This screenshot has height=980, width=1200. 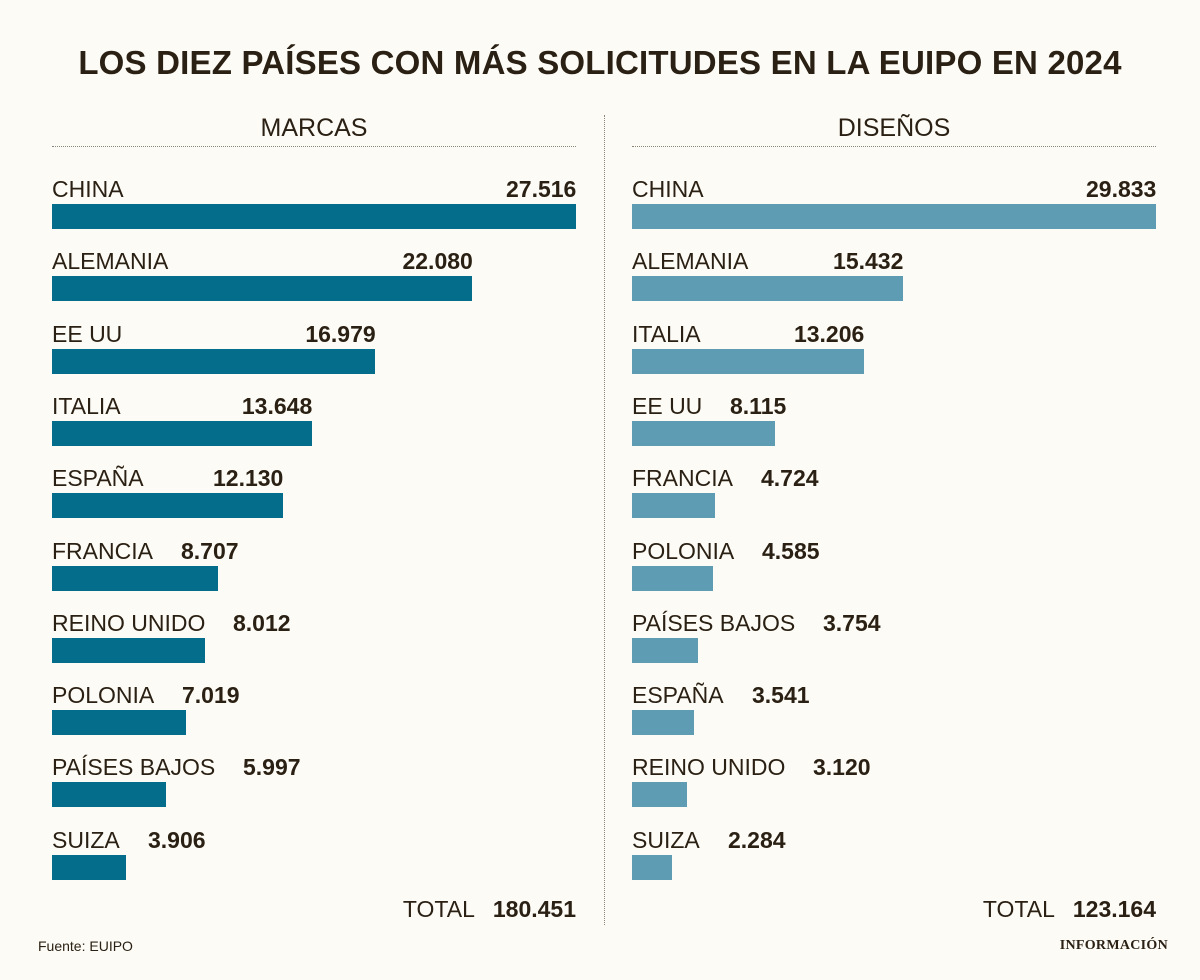 I want to click on disenos-value-label: 15.432, so click(x=868, y=261).